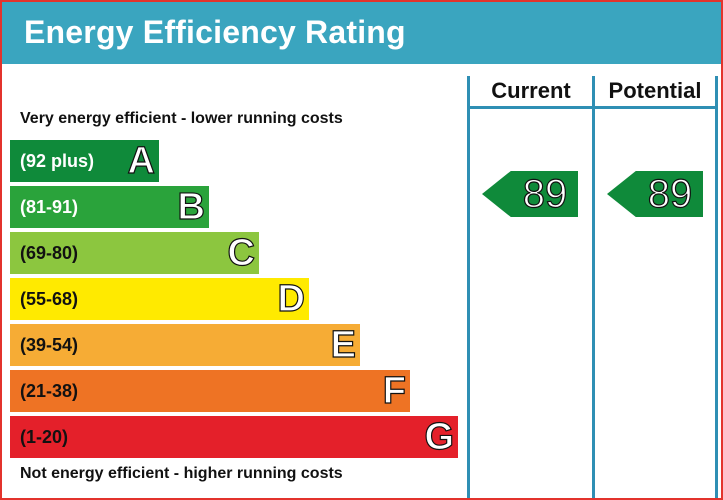 This screenshot has width=723, height=500. What do you see at coordinates (468, 287) in the screenshot?
I see `divider-left` at bounding box center [468, 287].